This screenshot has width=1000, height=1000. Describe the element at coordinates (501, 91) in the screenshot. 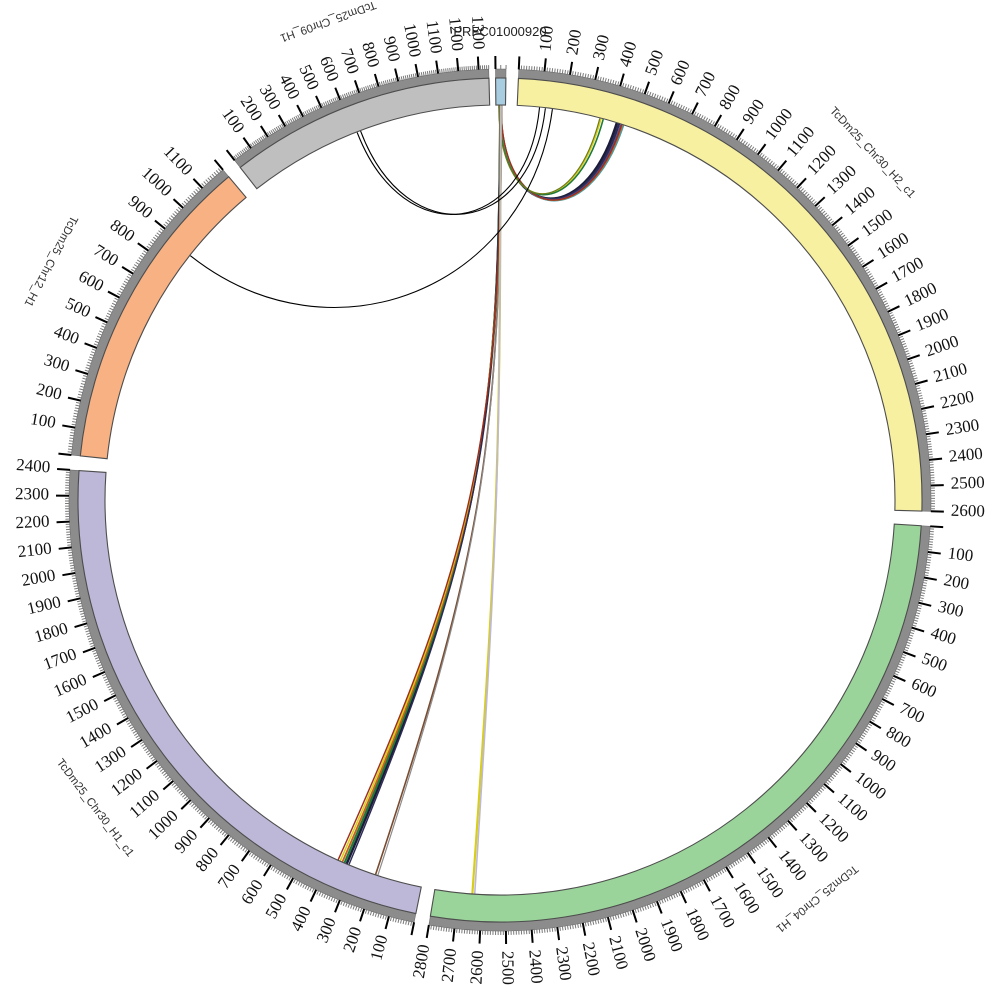

I see `segment-arc-prfc` at that location.